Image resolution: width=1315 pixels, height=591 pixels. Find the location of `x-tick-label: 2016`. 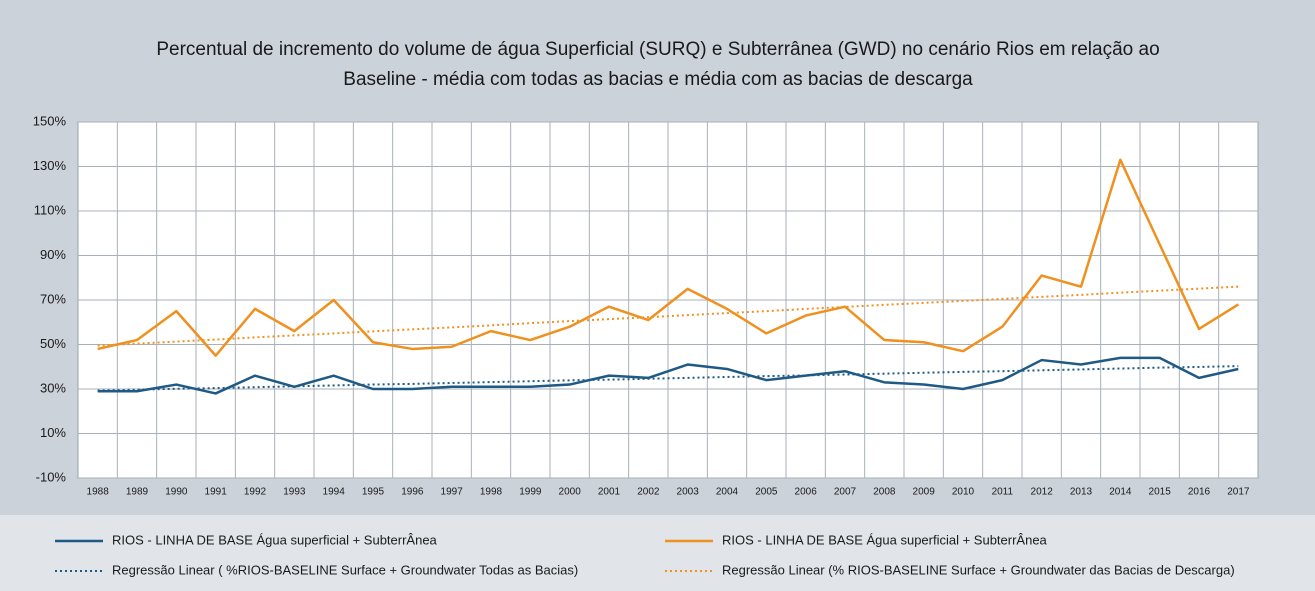

x-tick-label: 2016 is located at coordinates (1199, 492).